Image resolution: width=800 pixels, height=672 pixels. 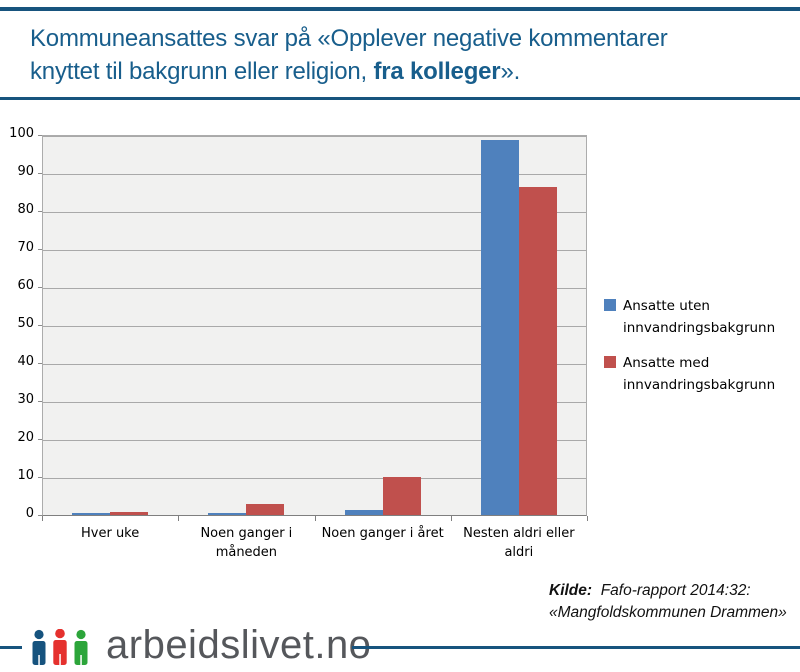 I want to click on y-tick-label-90: 90, so click(x=25, y=171).